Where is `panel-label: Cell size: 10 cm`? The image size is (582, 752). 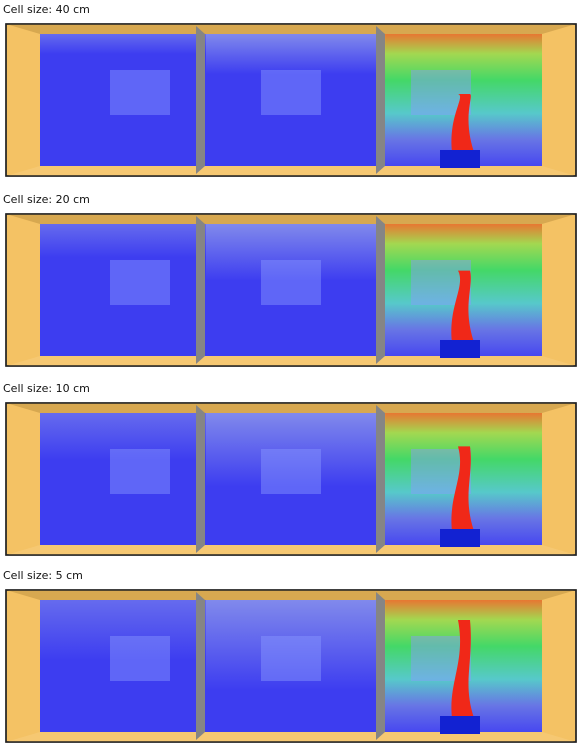 panel-label: Cell size: 10 cm is located at coordinates (46, 388).